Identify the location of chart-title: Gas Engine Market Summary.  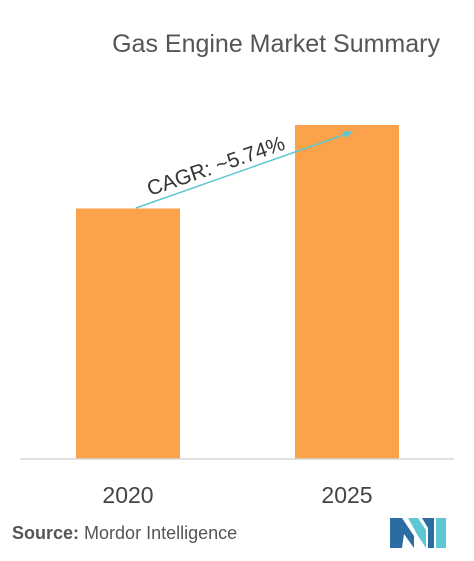
(276, 44).